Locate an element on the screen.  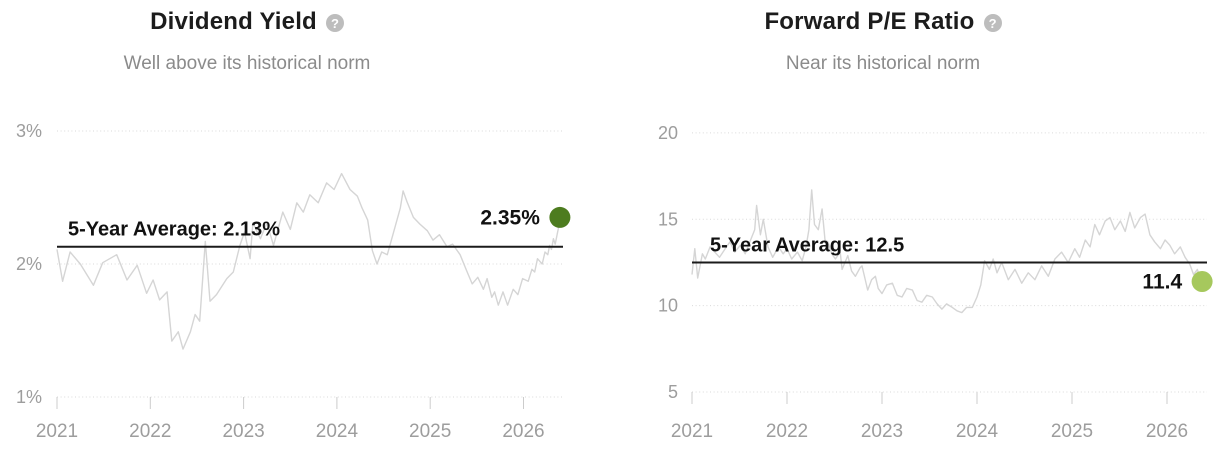
y-axis-label: 5 is located at coordinates (673, 392).